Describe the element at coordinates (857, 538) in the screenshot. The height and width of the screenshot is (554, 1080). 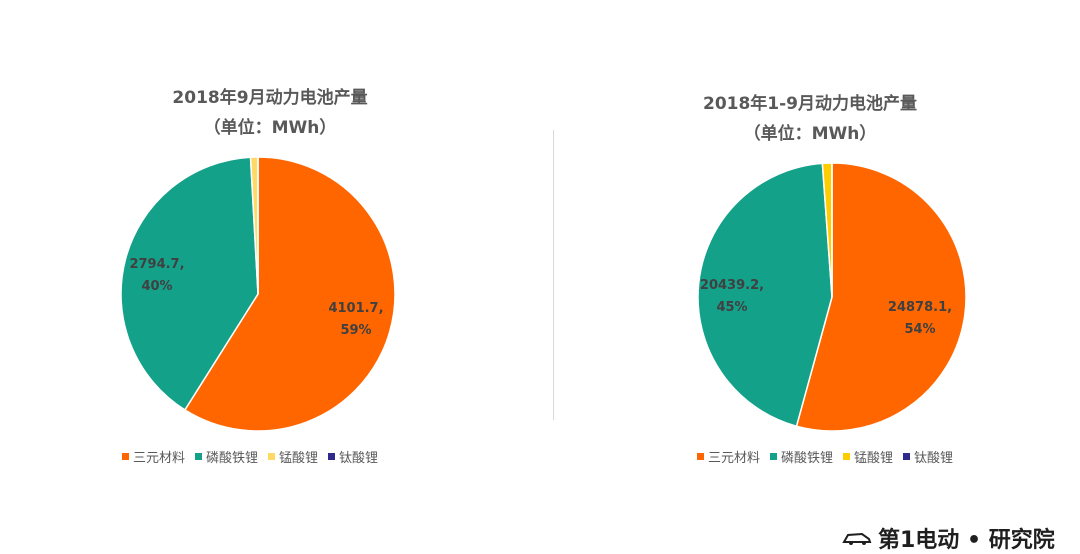
I see `car-icon` at that location.